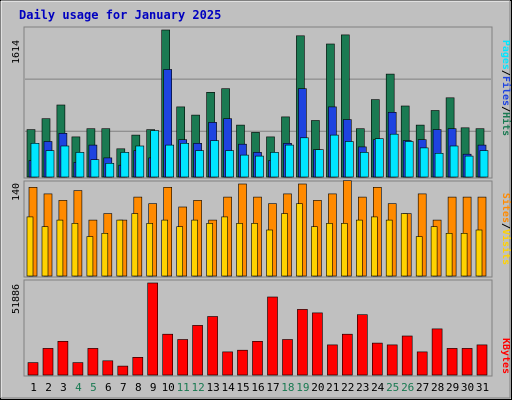  I want to click on day-label-23: 23, so click(362, 387).